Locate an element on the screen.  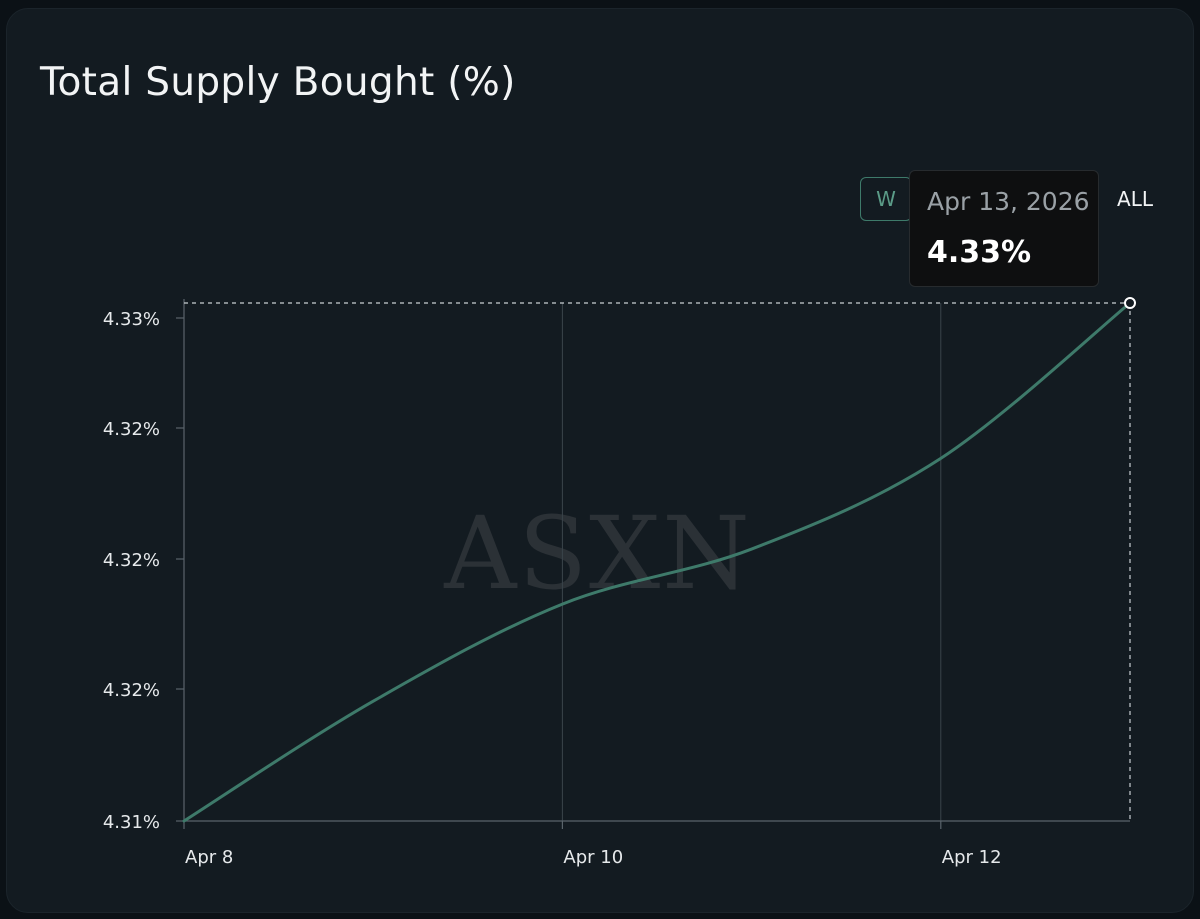
chart-title: Total Supply Bought (%) is located at coordinates (278, 82).